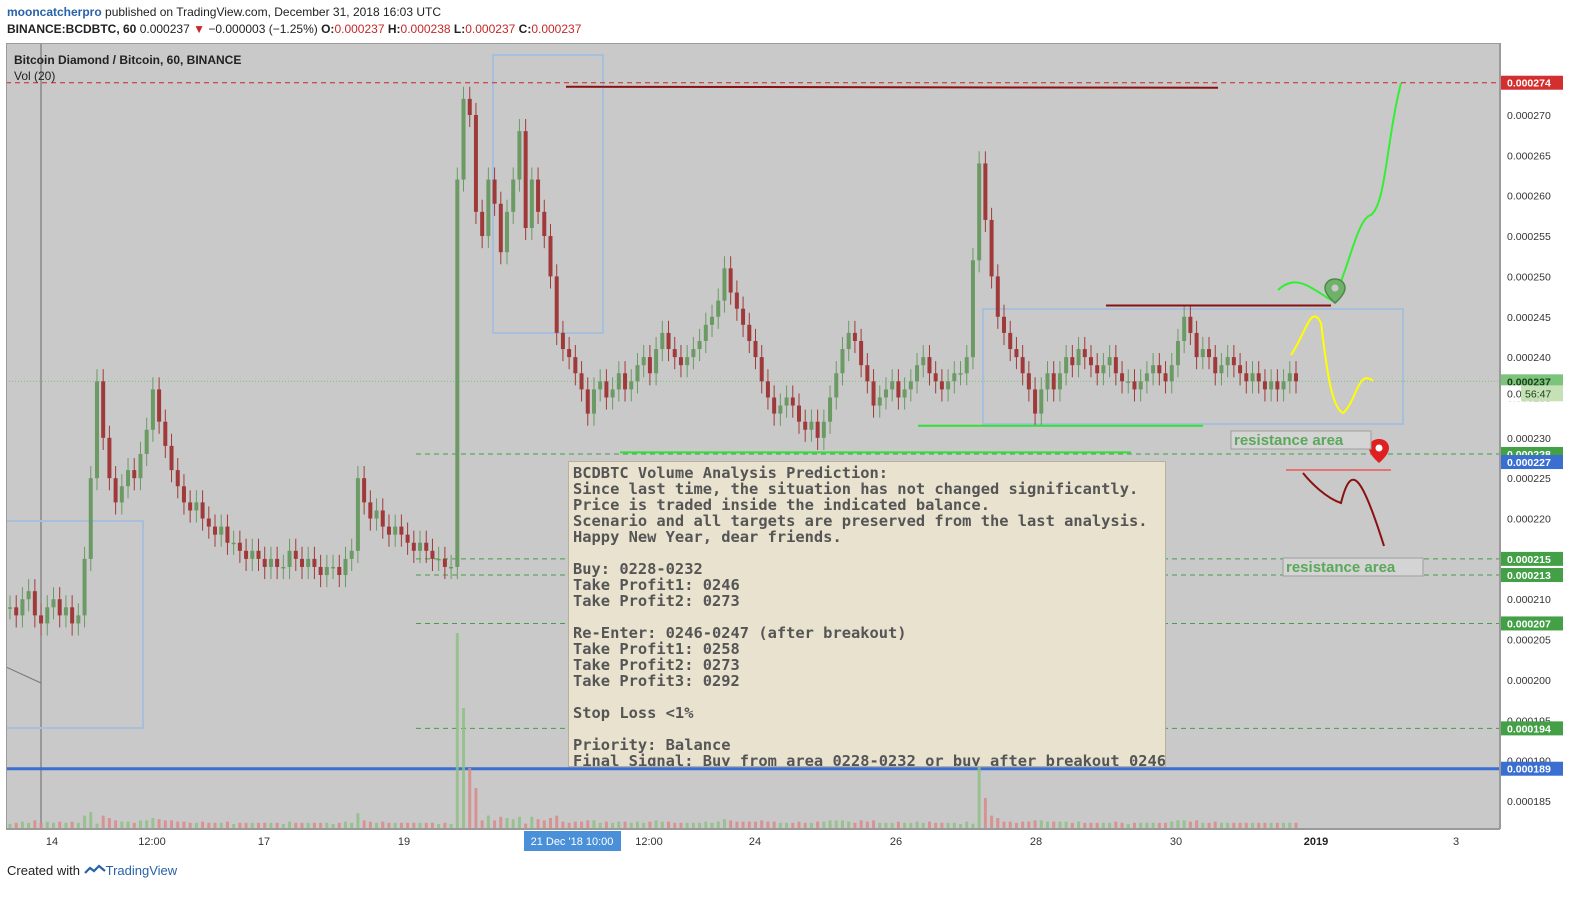  I want to click on close-value: 0.000237, so click(556, 29).